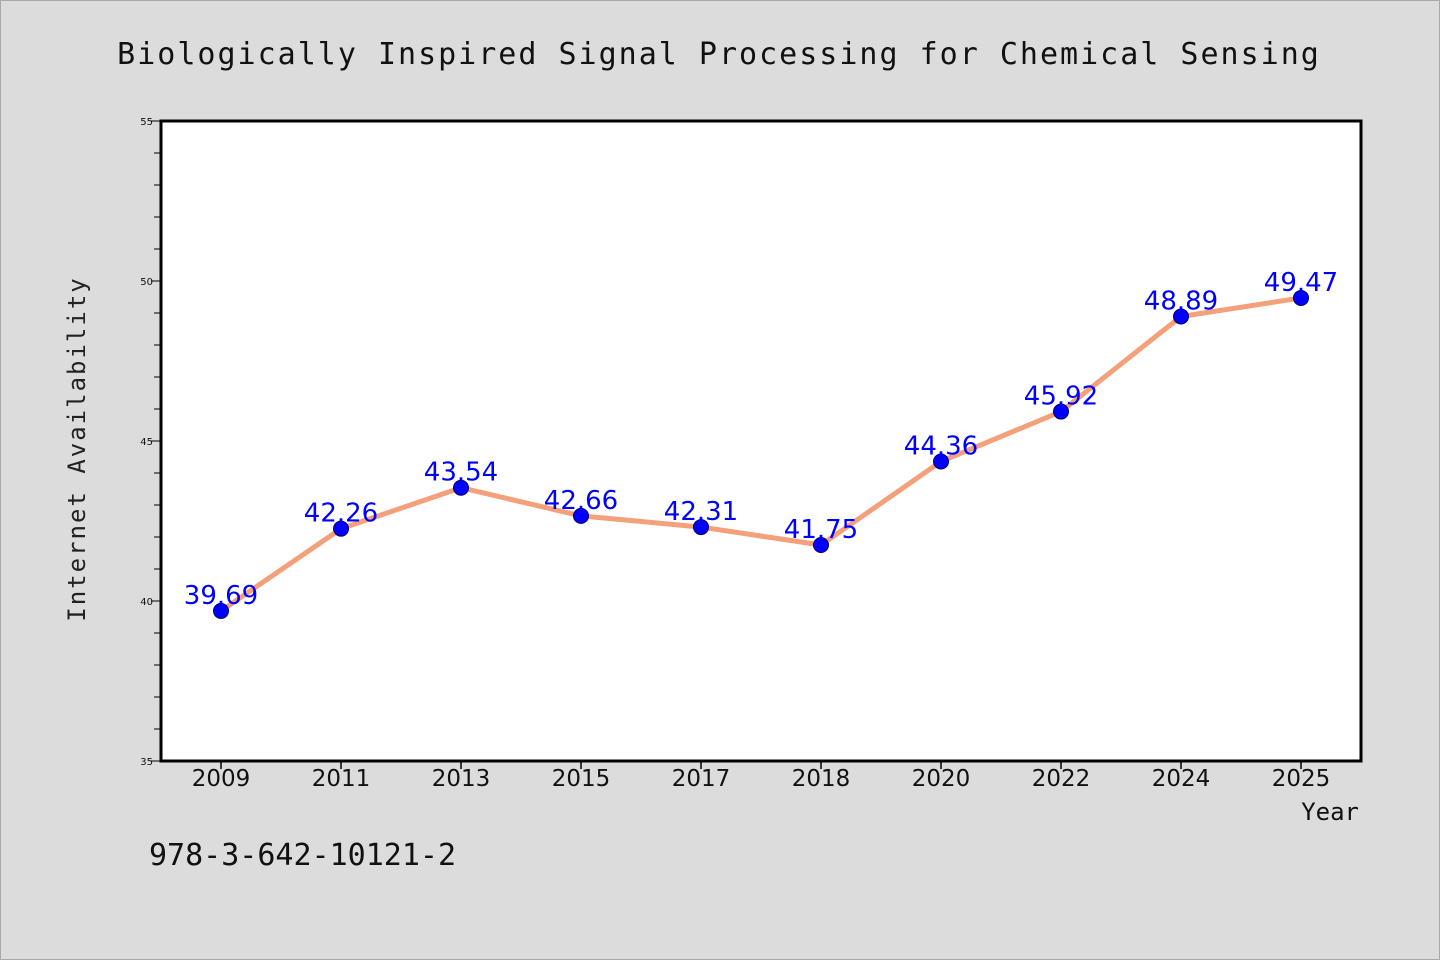  What do you see at coordinates (146, 282) in the screenshot?
I see `y-tick-label: 50` at bounding box center [146, 282].